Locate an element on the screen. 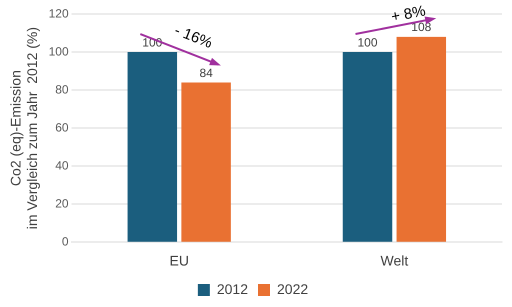 The height and width of the screenshot is (307, 512). y-tick-label: 20 is located at coordinates (62, 203).